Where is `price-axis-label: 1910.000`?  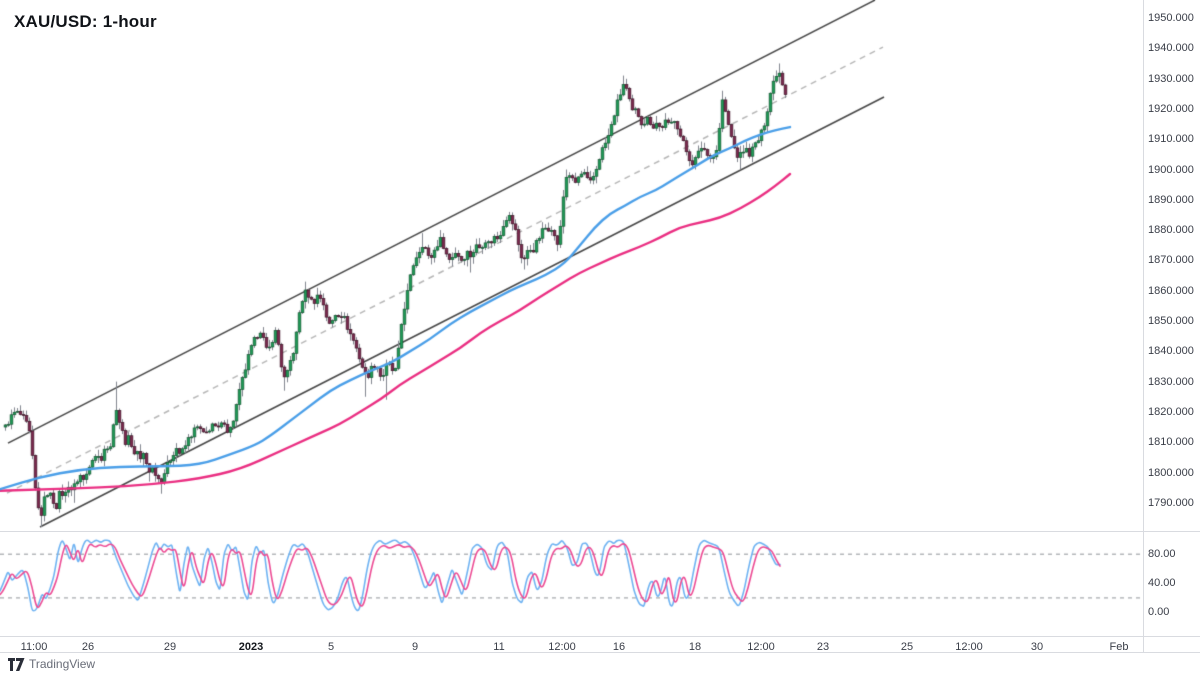
price-axis-label: 1910.000 is located at coordinates (1171, 139).